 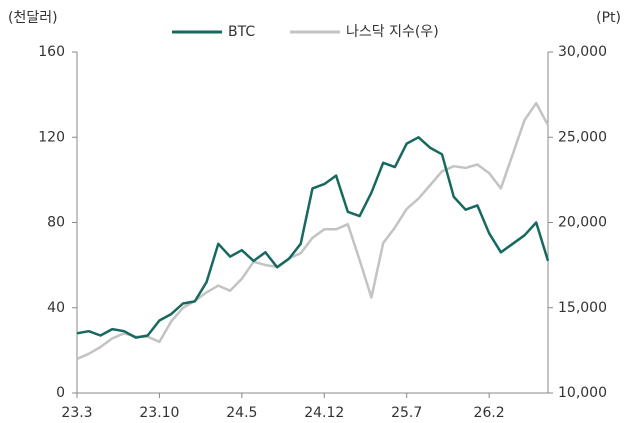 I want to click on y2-tick-label: 25,000, so click(x=582, y=137).